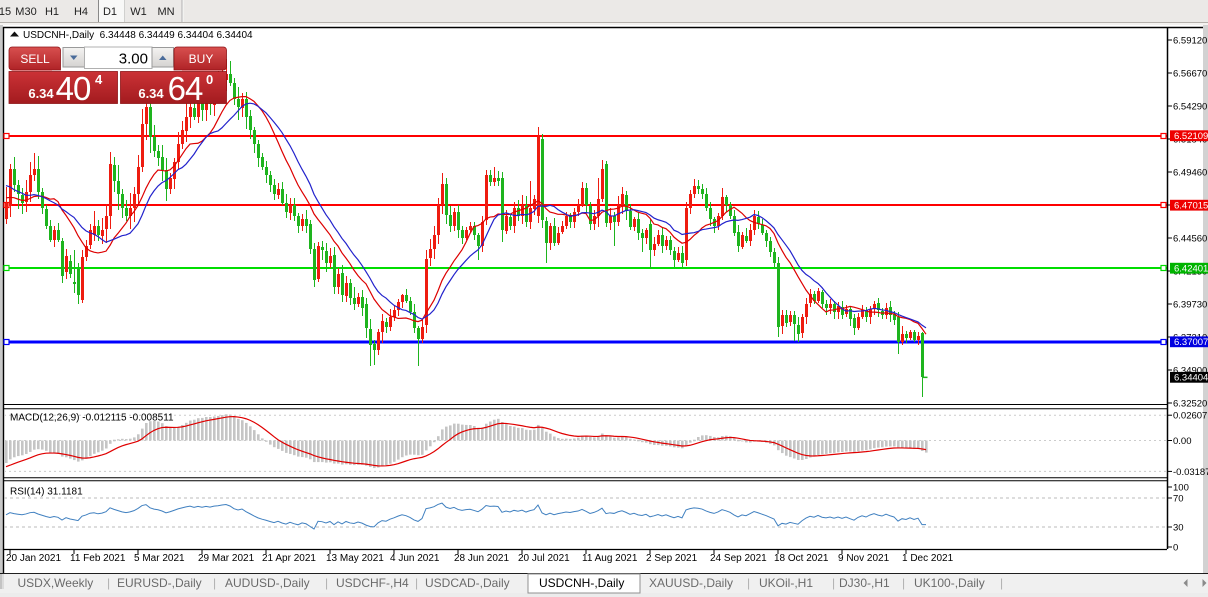 This screenshot has width=1208, height=597. What do you see at coordinates (1190, 41) in the screenshot?
I see `svg-text: 6.59120` at bounding box center [1190, 41].